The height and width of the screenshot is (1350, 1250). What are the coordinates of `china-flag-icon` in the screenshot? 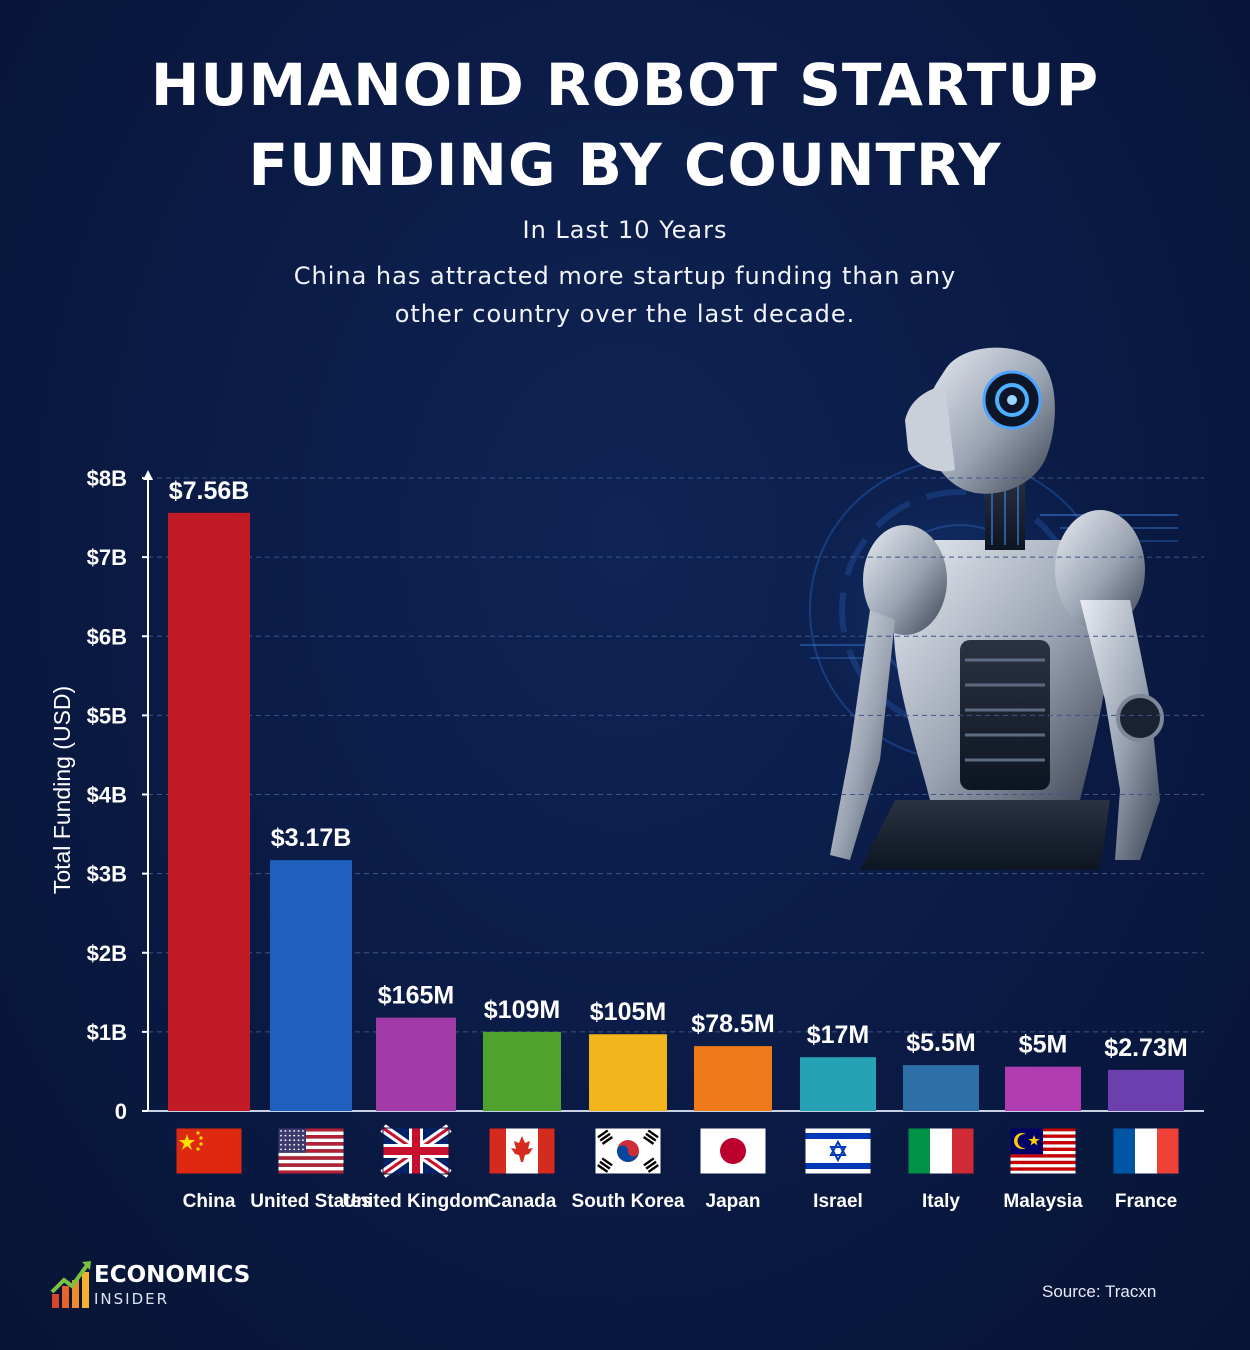 It's located at (209, 1151).